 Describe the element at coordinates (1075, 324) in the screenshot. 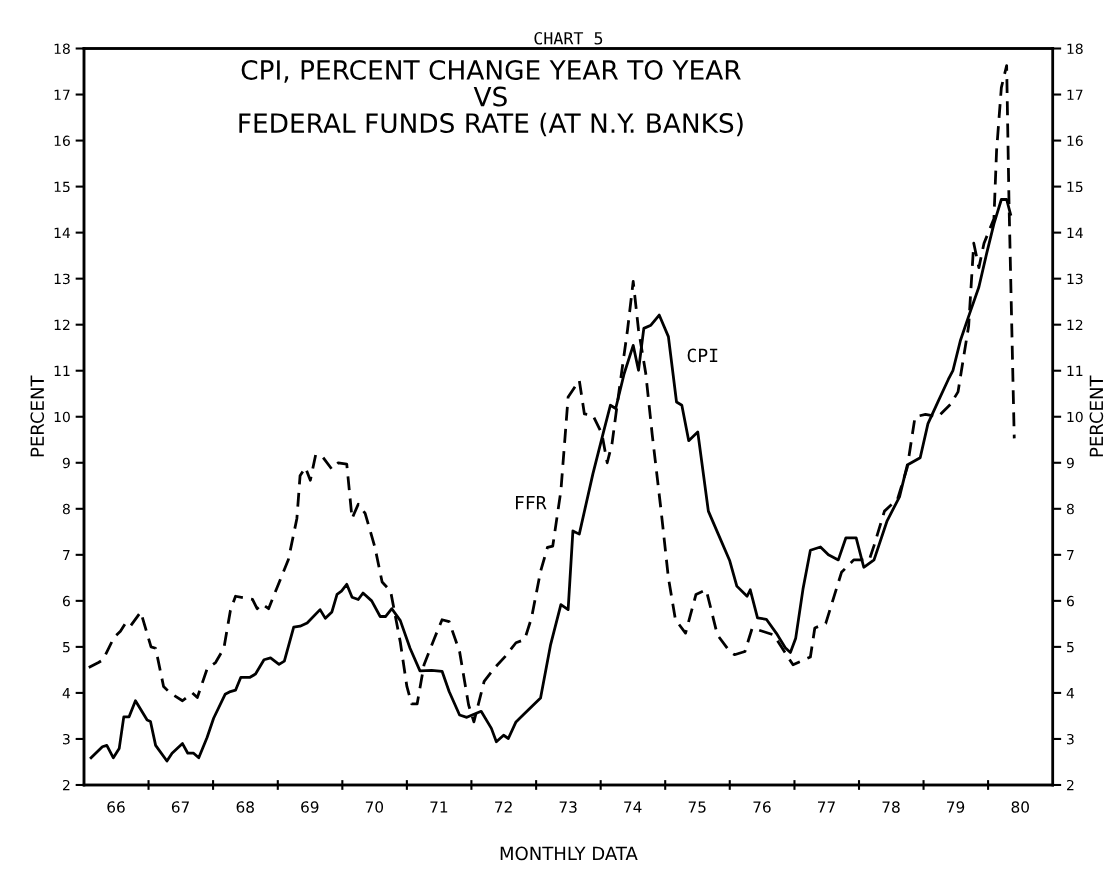

I see `y2-tick-label: 12` at that location.